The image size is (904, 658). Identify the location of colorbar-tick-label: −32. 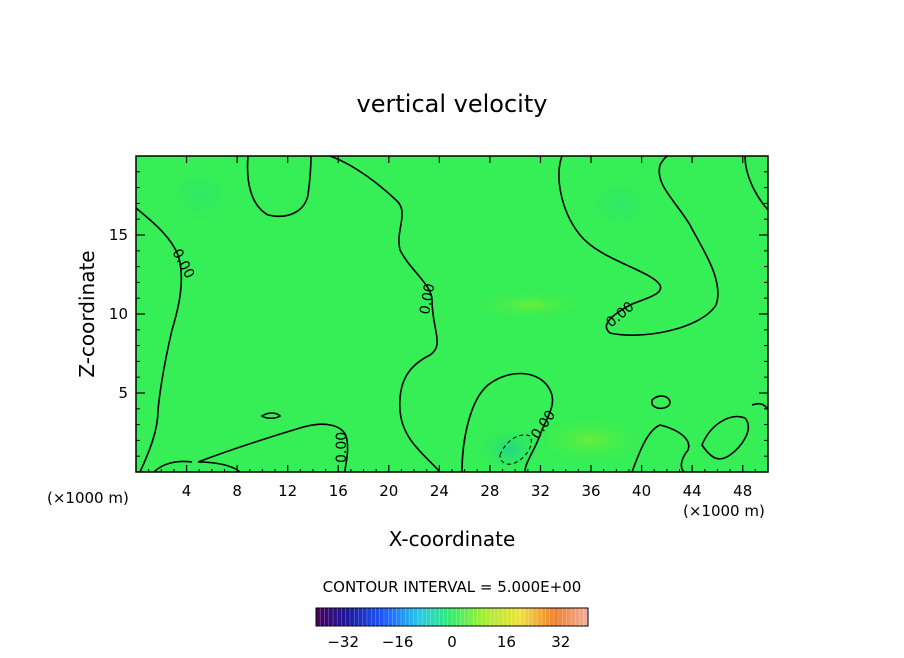
(343, 642).